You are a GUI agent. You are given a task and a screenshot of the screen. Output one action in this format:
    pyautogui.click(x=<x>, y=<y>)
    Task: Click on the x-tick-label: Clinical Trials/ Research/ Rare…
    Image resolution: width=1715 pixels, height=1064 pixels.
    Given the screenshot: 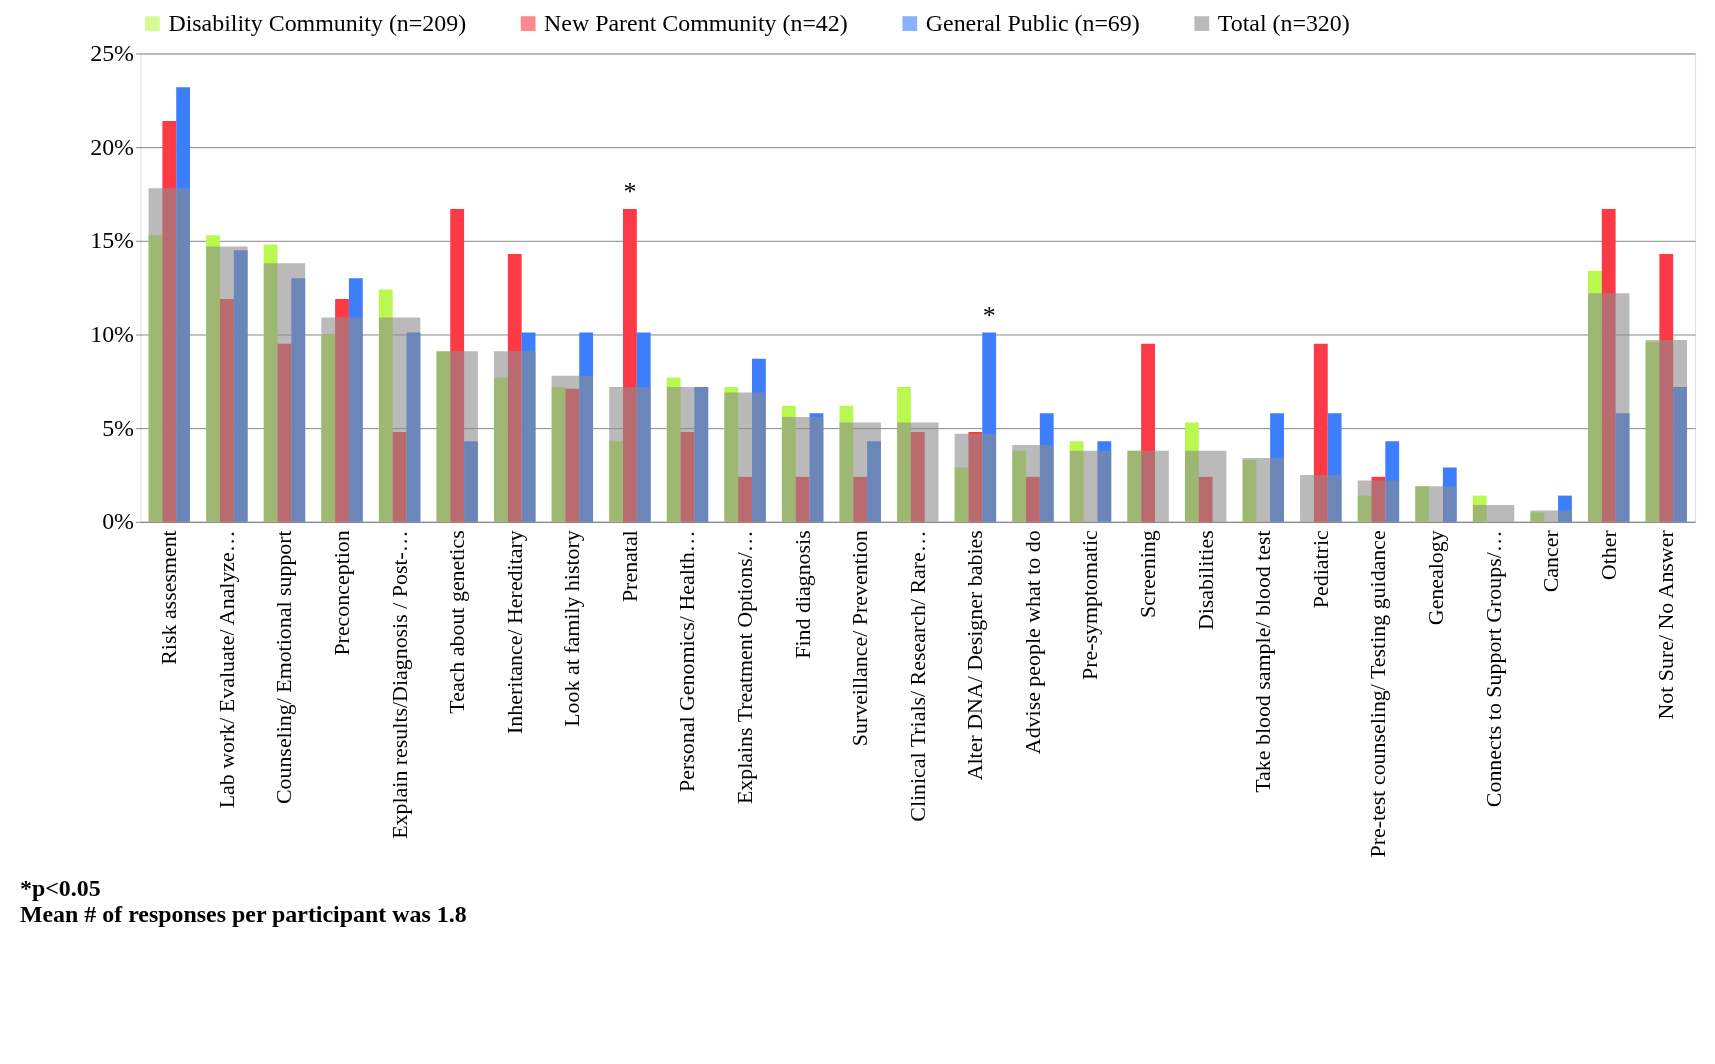 What is the action you would take?
    pyautogui.click(x=917, y=676)
    